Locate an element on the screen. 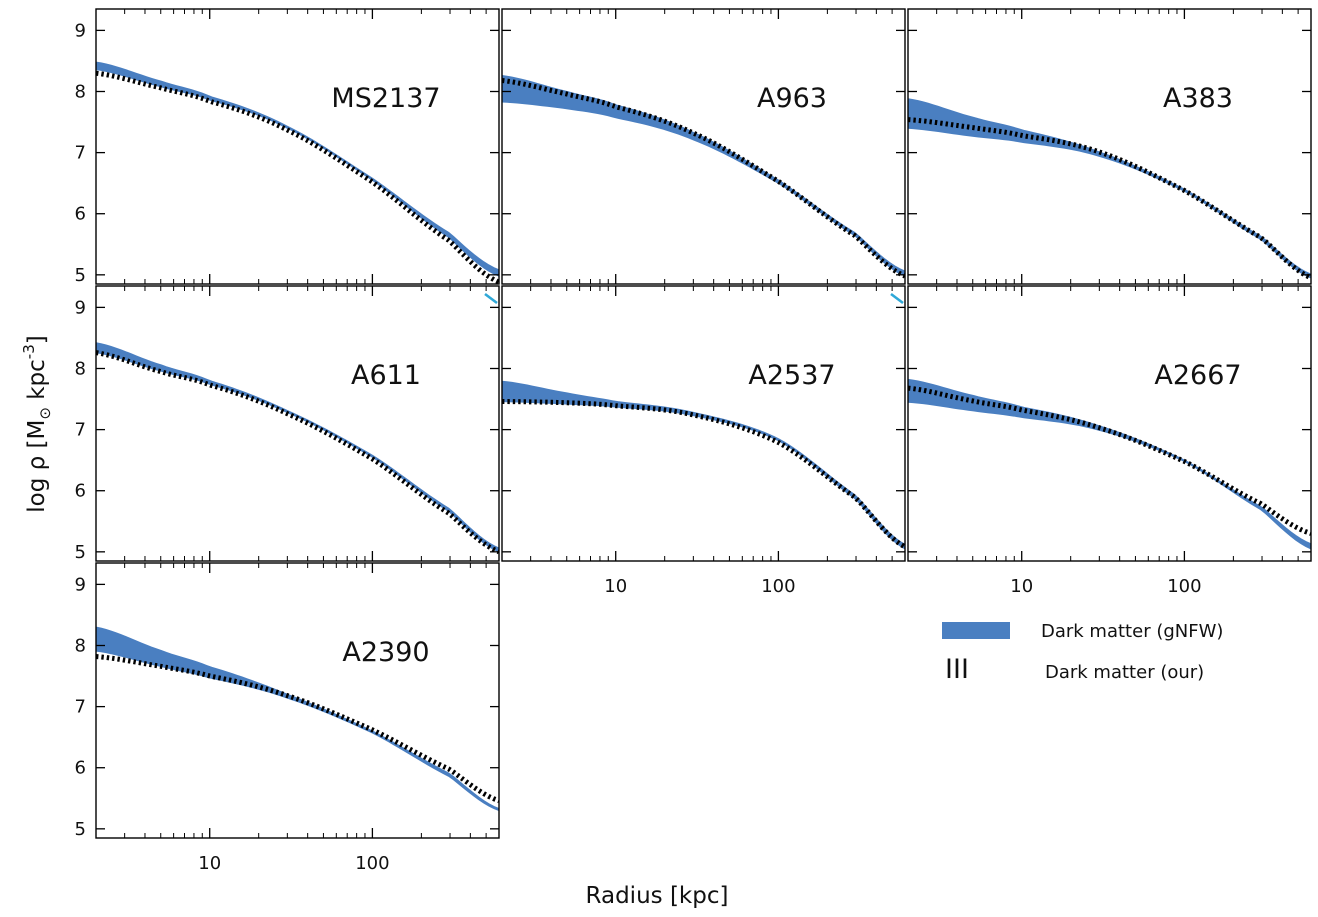 This screenshot has height=917, width=1318. panel-a2390: 5 6 7 8 9 10 100 A2390 is located at coordinates (287, 718).